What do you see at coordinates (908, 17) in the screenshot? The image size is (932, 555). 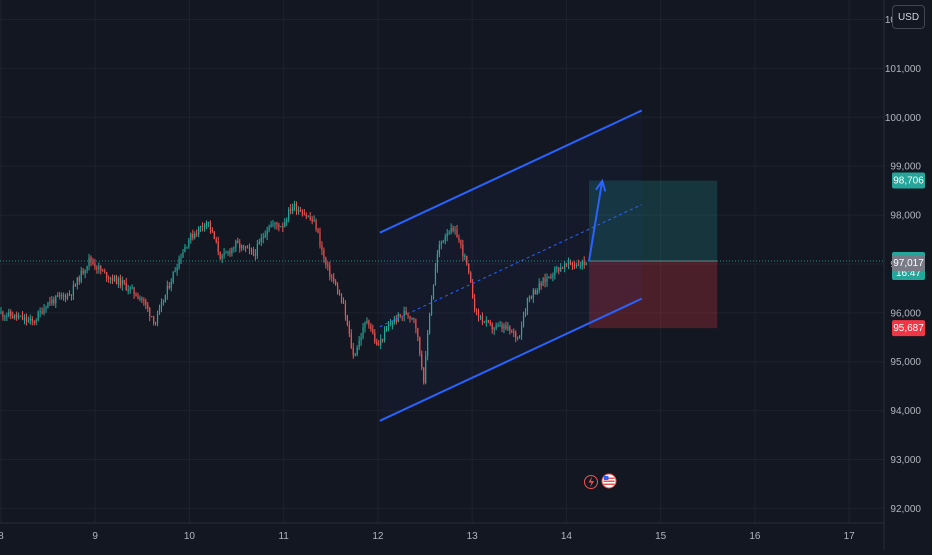 I see `currency-button: USD` at bounding box center [908, 17].